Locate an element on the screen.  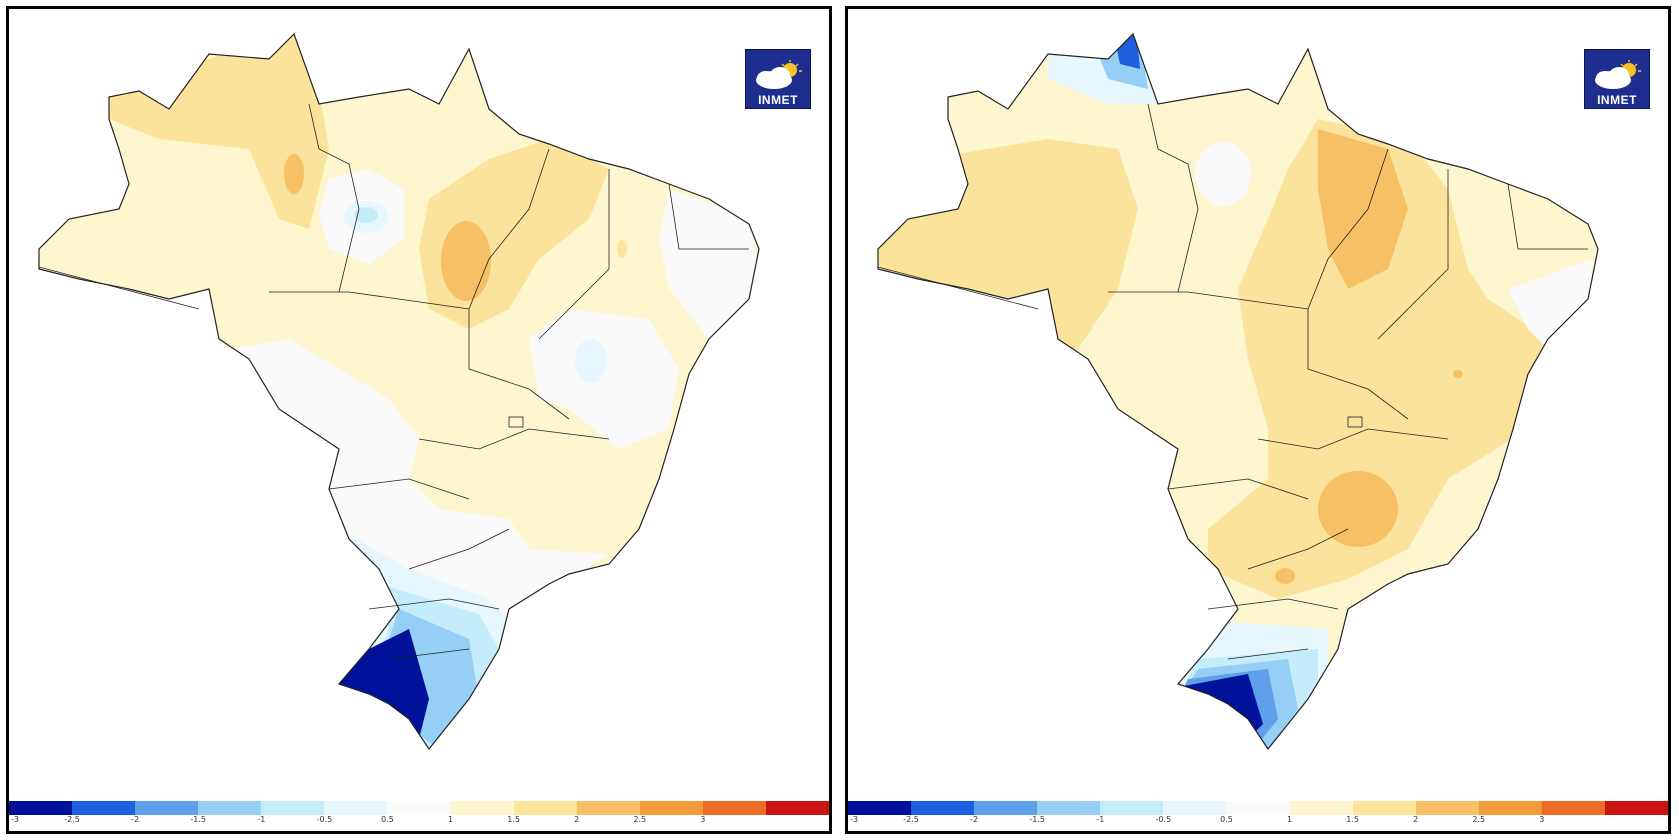
colorbar-left: -3 -2.5 -2 -1.5 -1 -0.5 0.5 1 1.5 2 2.5 3 is located at coordinates (419, 813).